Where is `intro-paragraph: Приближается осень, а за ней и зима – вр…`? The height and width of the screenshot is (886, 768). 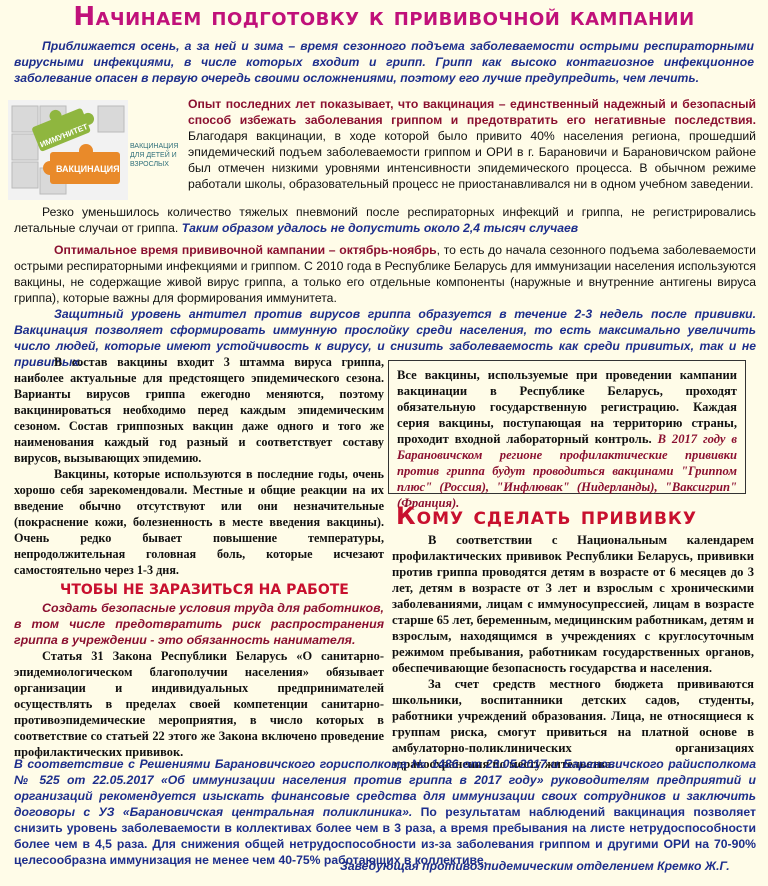 intro-paragraph: Приближается осень, а за ней и зима – вр… is located at coordinates (384, 62).